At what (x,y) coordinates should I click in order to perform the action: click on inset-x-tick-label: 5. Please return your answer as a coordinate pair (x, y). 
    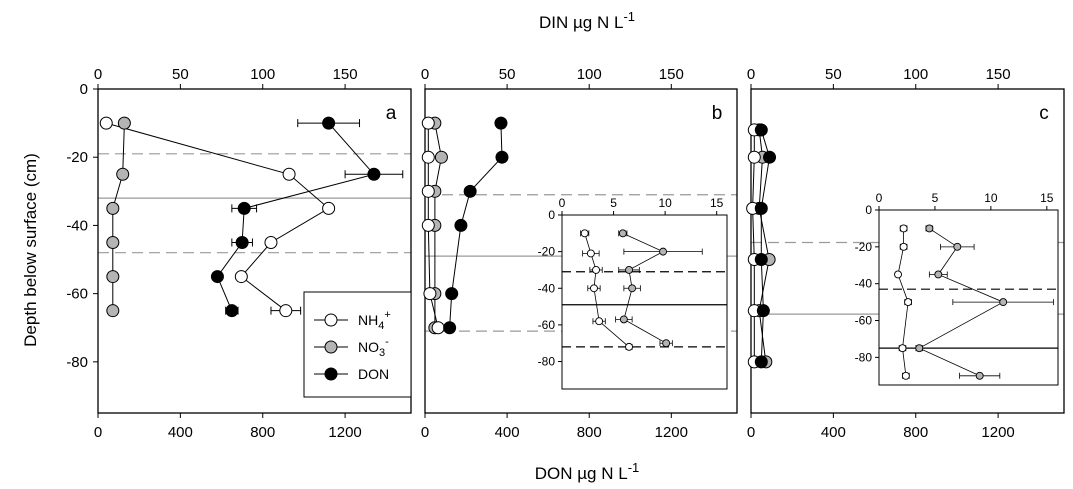
    Looking at the image, I should click on (935, 198).